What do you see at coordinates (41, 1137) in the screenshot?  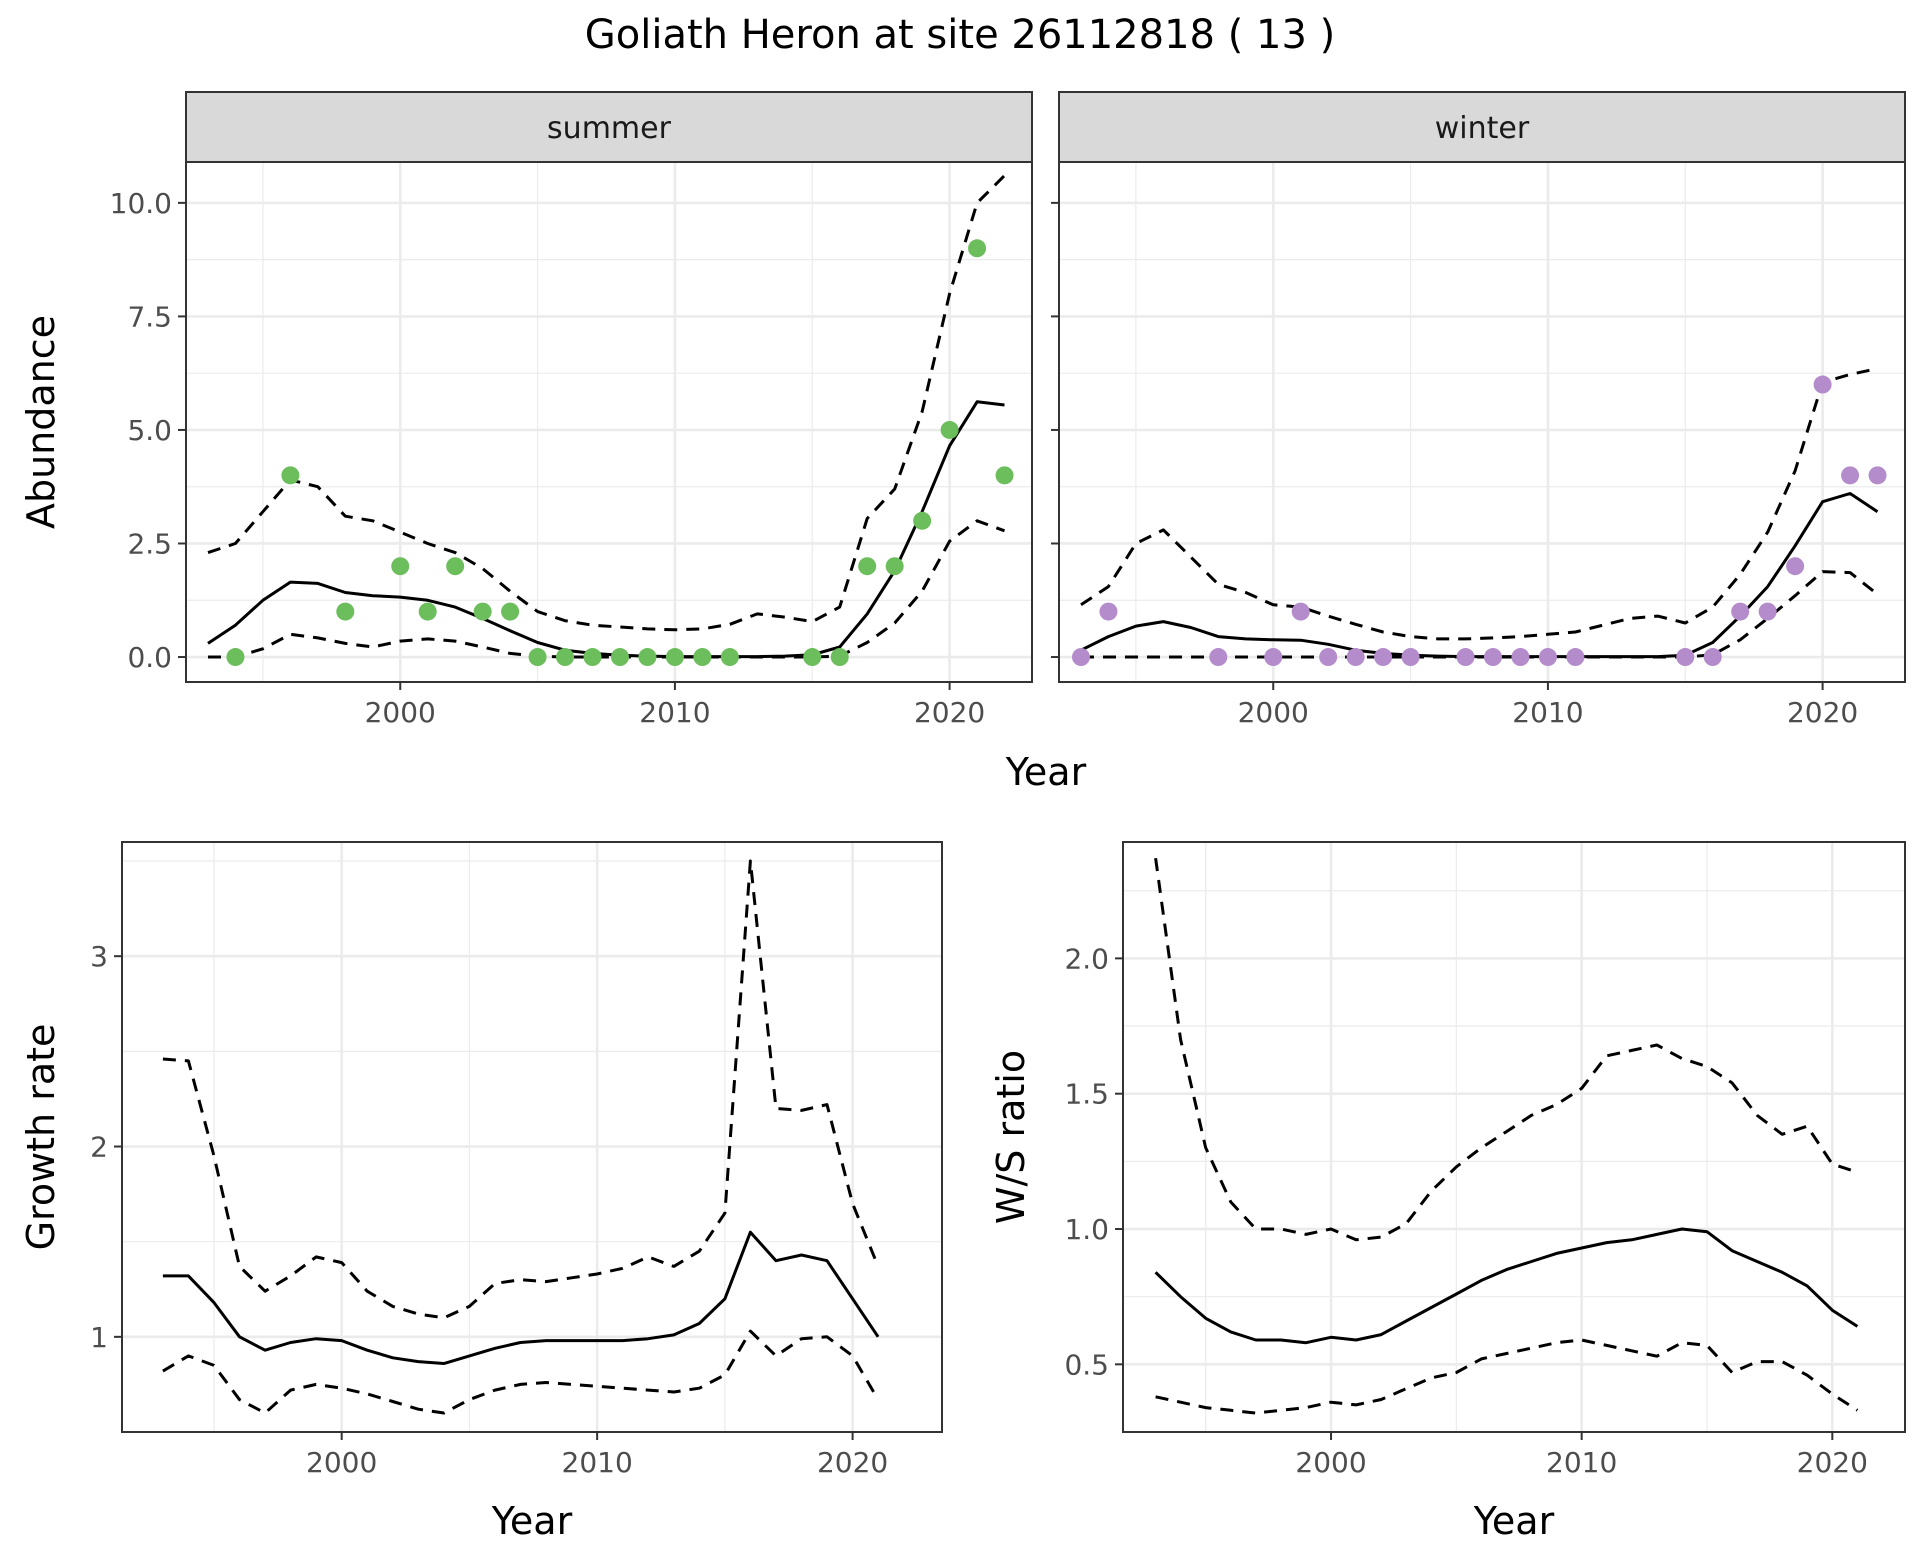 I see `y-axis-title: Growth rate` at bounding box center [41, 1137].